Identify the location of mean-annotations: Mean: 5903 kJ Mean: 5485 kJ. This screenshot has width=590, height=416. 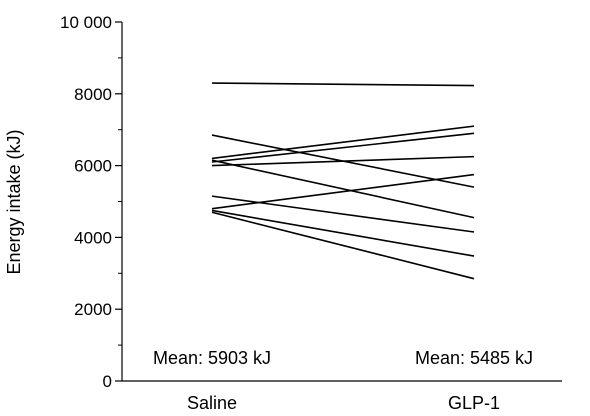
(343, 358).